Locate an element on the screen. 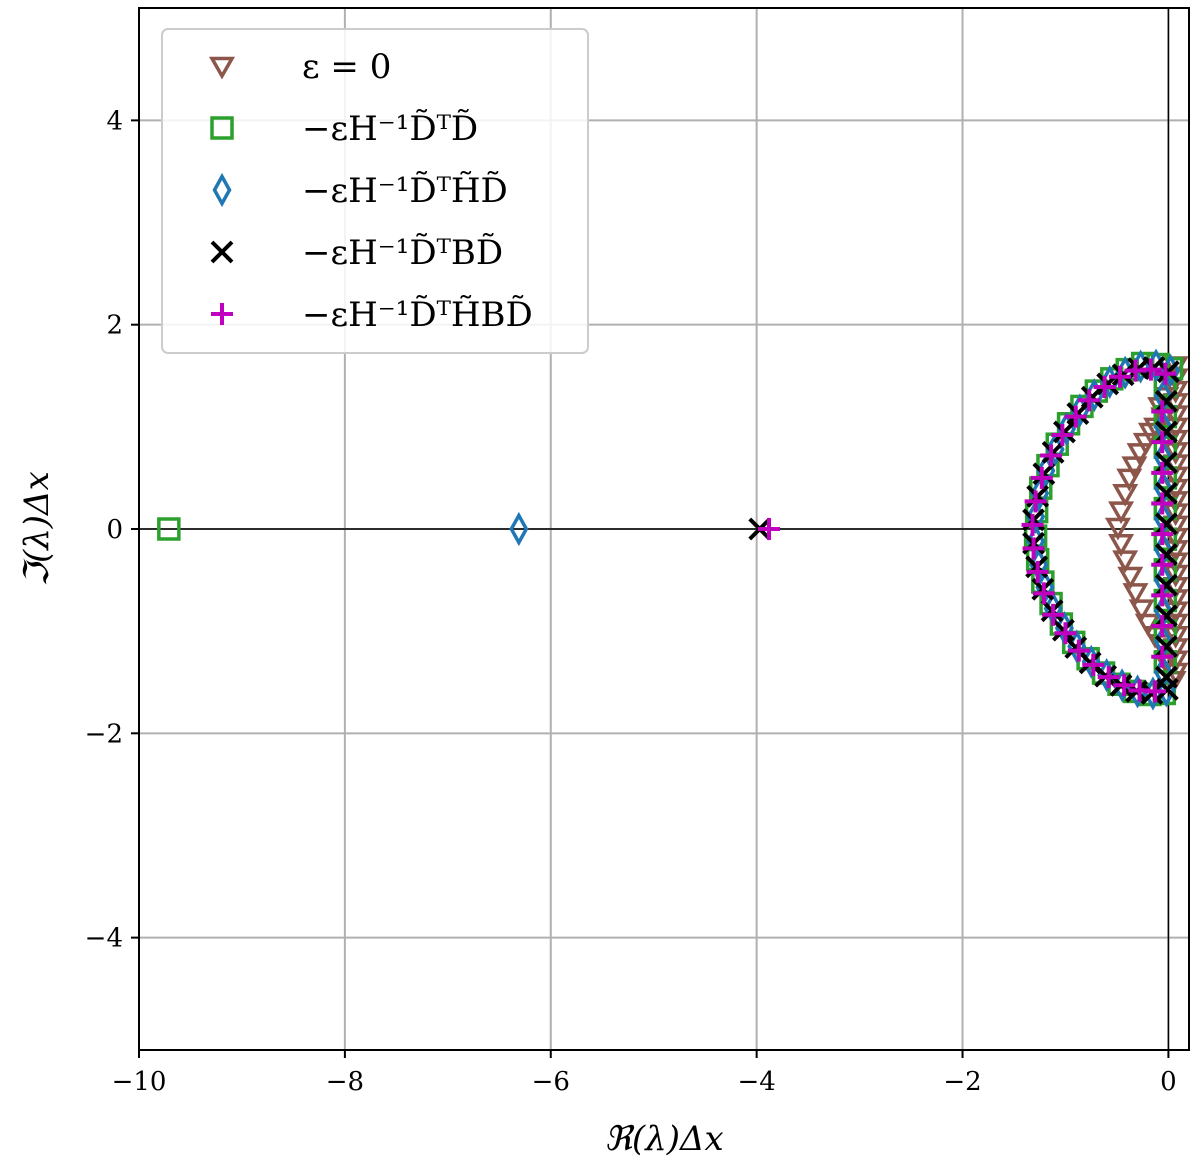  legend-entry: −εH⁻¹D̃ᵀBD̃ is located at coordinates (356, 253).